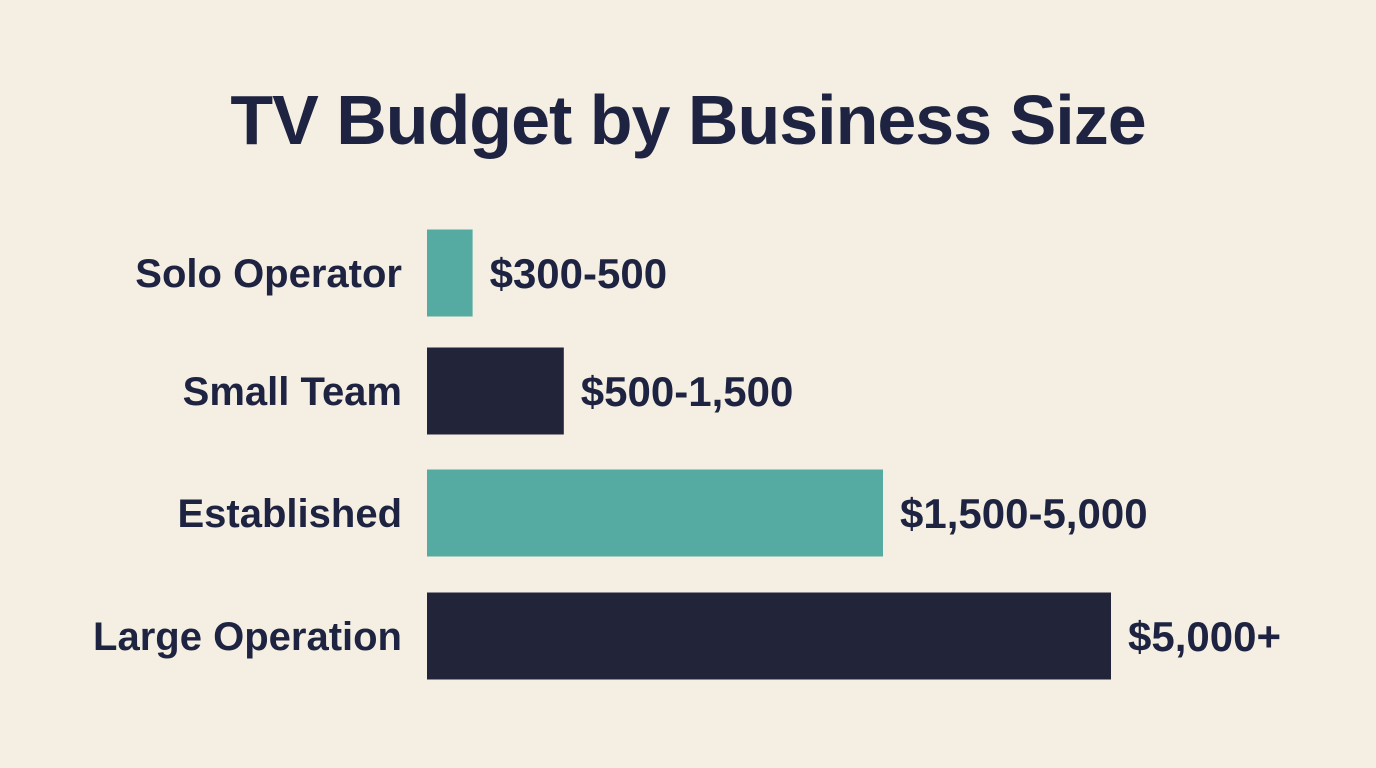 This screenshot has height=768, width=1376. I want to click on value-label: $5,000+, so click(1204, 636).